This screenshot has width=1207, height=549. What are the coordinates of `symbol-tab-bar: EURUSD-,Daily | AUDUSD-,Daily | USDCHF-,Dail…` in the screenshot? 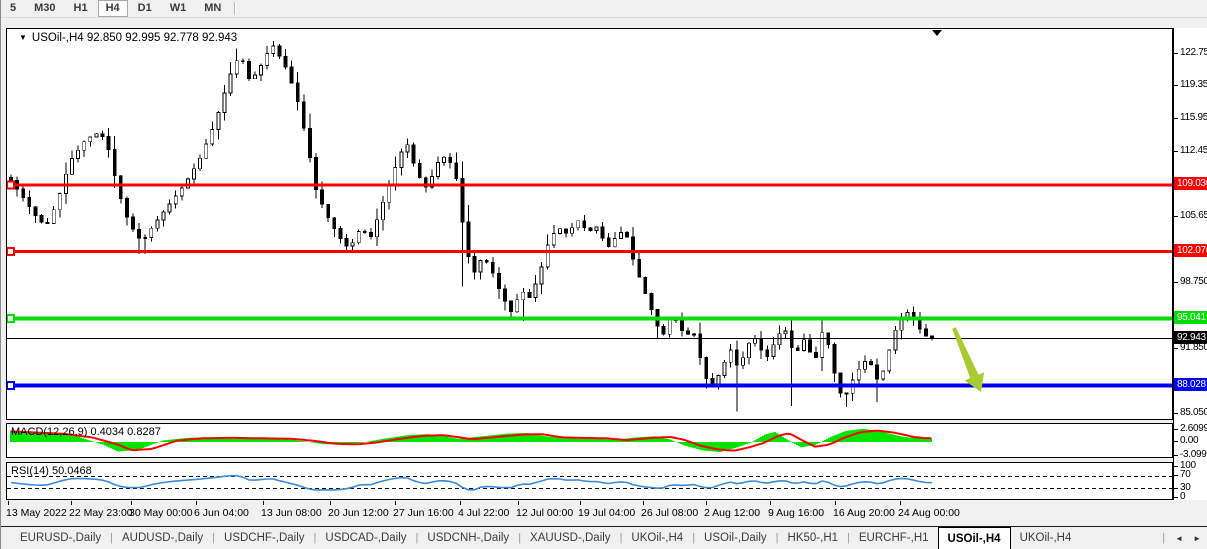 It's located at (604, 537).